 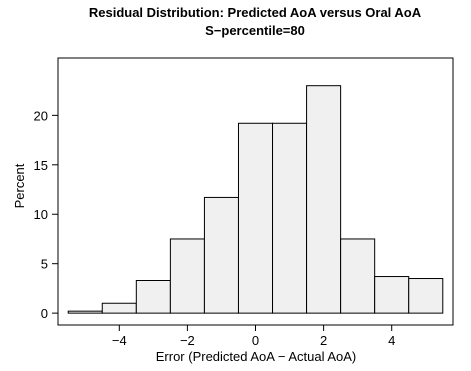 I want to click on x-tick-label-0: −4, so click(x=119, y=340).